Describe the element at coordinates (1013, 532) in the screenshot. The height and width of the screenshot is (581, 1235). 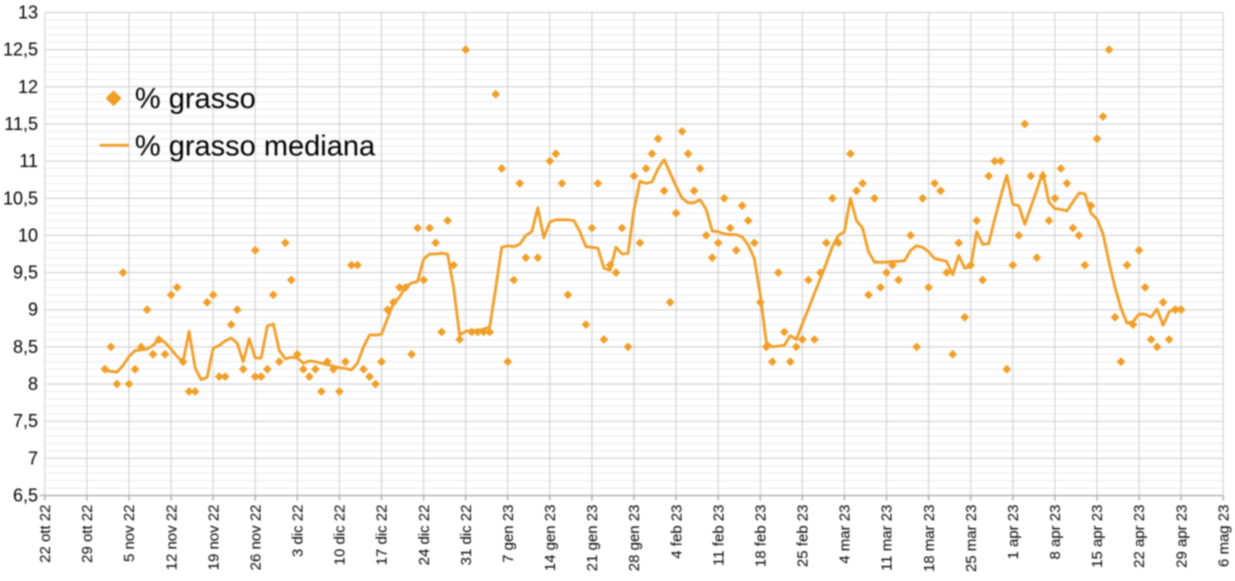
I see `svg-text: 1 apr 23` at that location.